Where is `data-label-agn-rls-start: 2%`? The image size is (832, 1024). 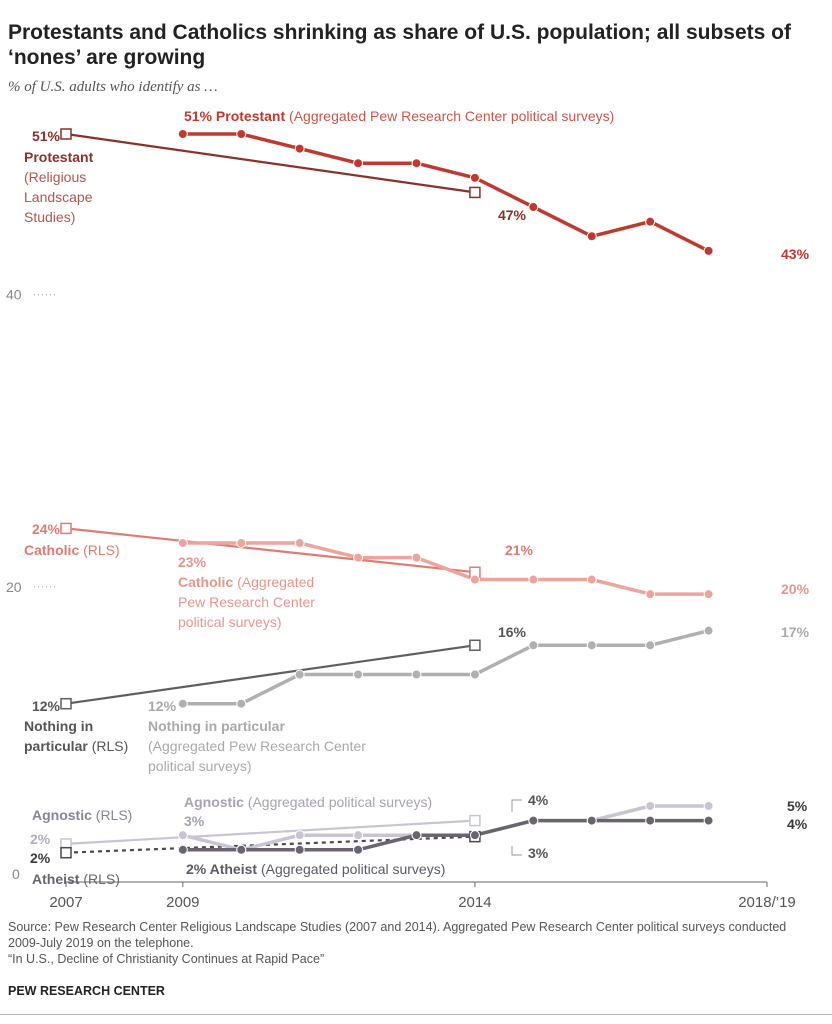 data-label-agn-rls-start: 2% is located at coordinates (40, 839).